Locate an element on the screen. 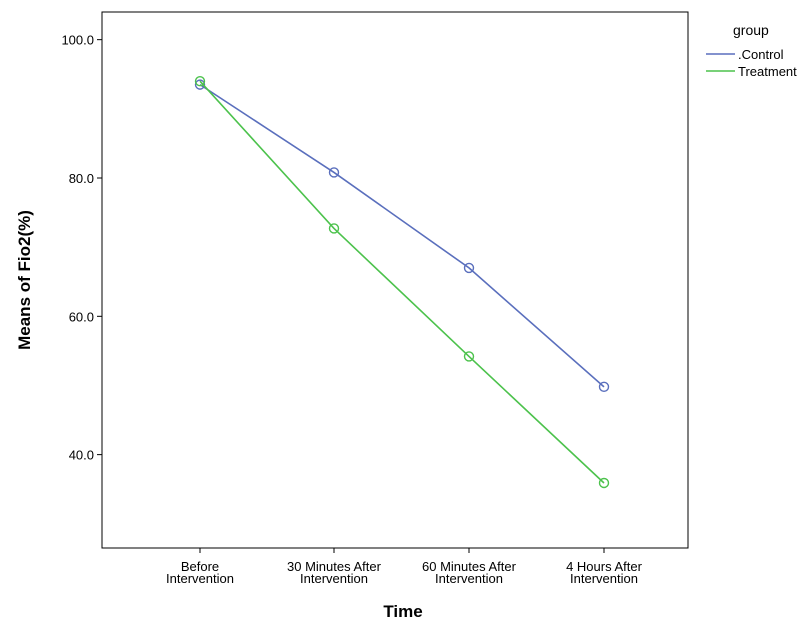  legend-label: Treatment is located at coordinates (767, 71).